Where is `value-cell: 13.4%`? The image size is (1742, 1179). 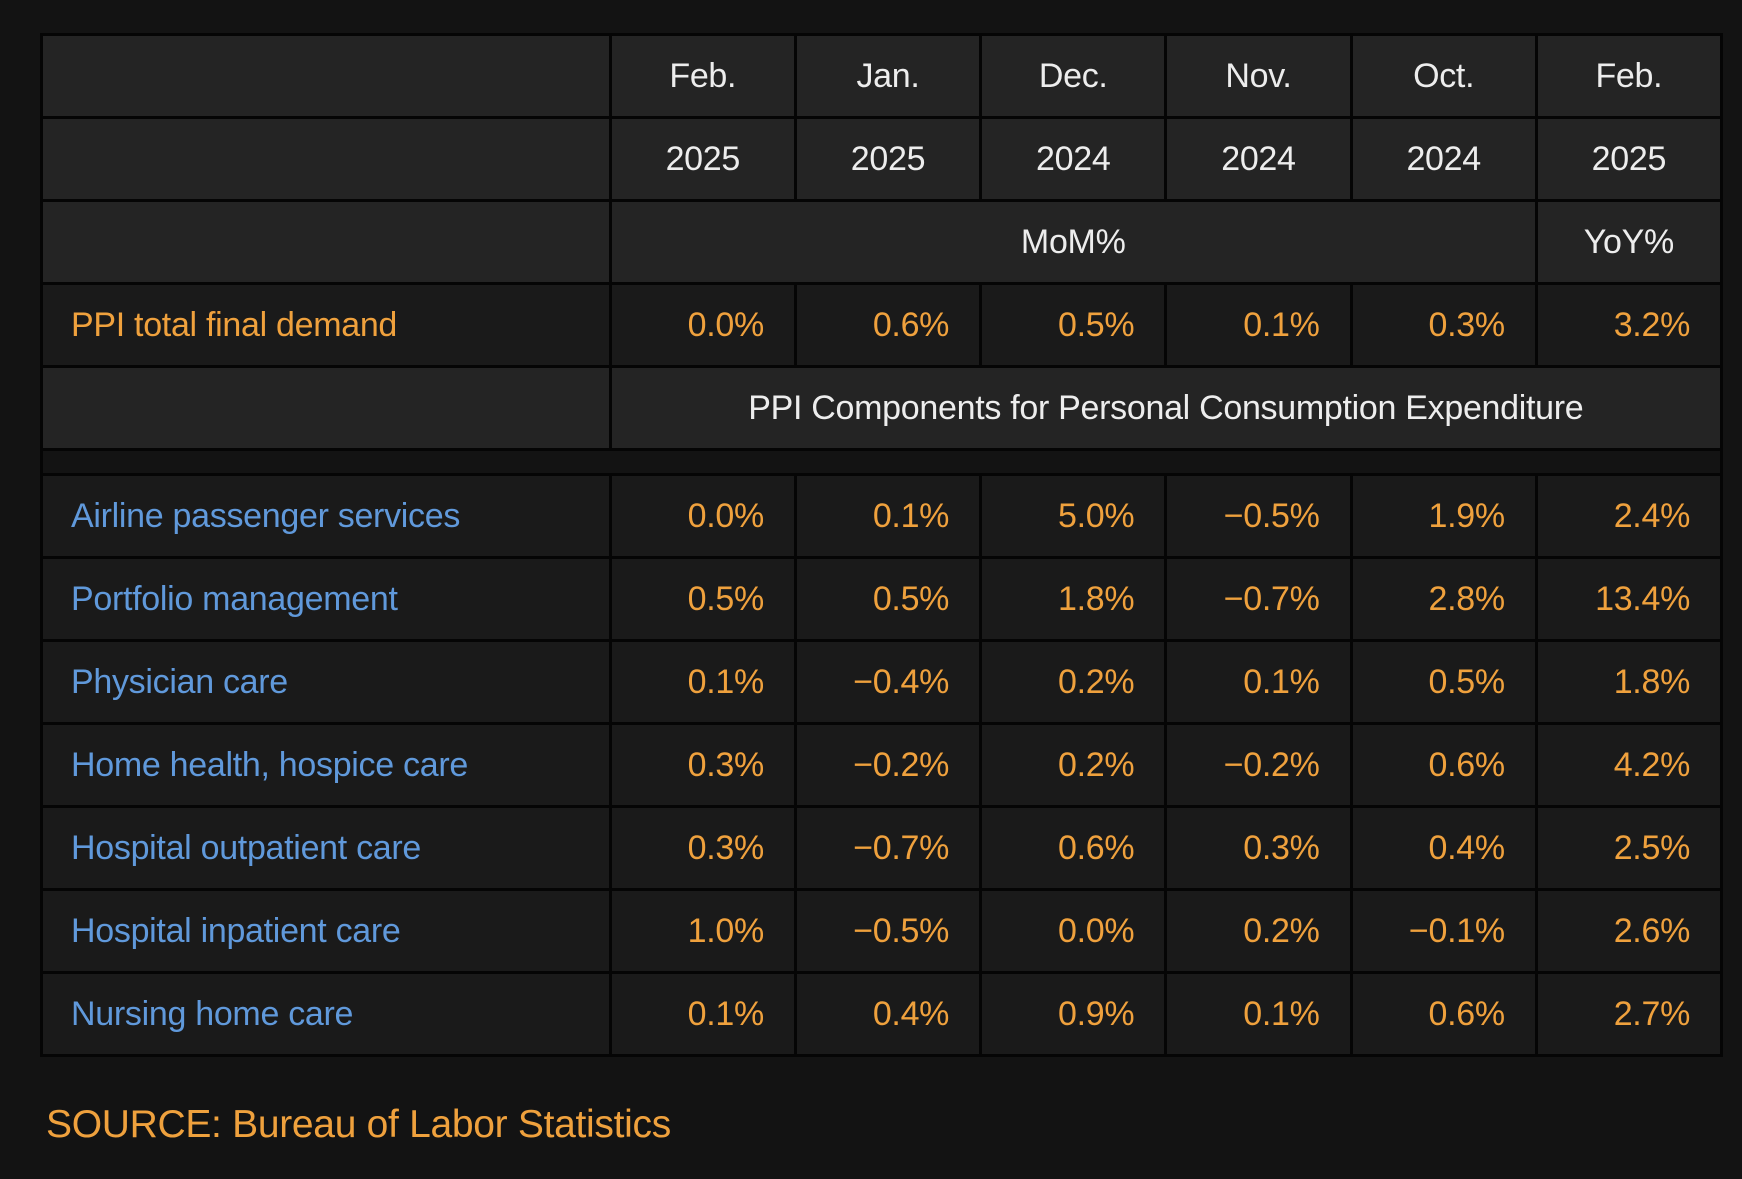
value-cell: 13.4% is located at coordinates (1628, 599).